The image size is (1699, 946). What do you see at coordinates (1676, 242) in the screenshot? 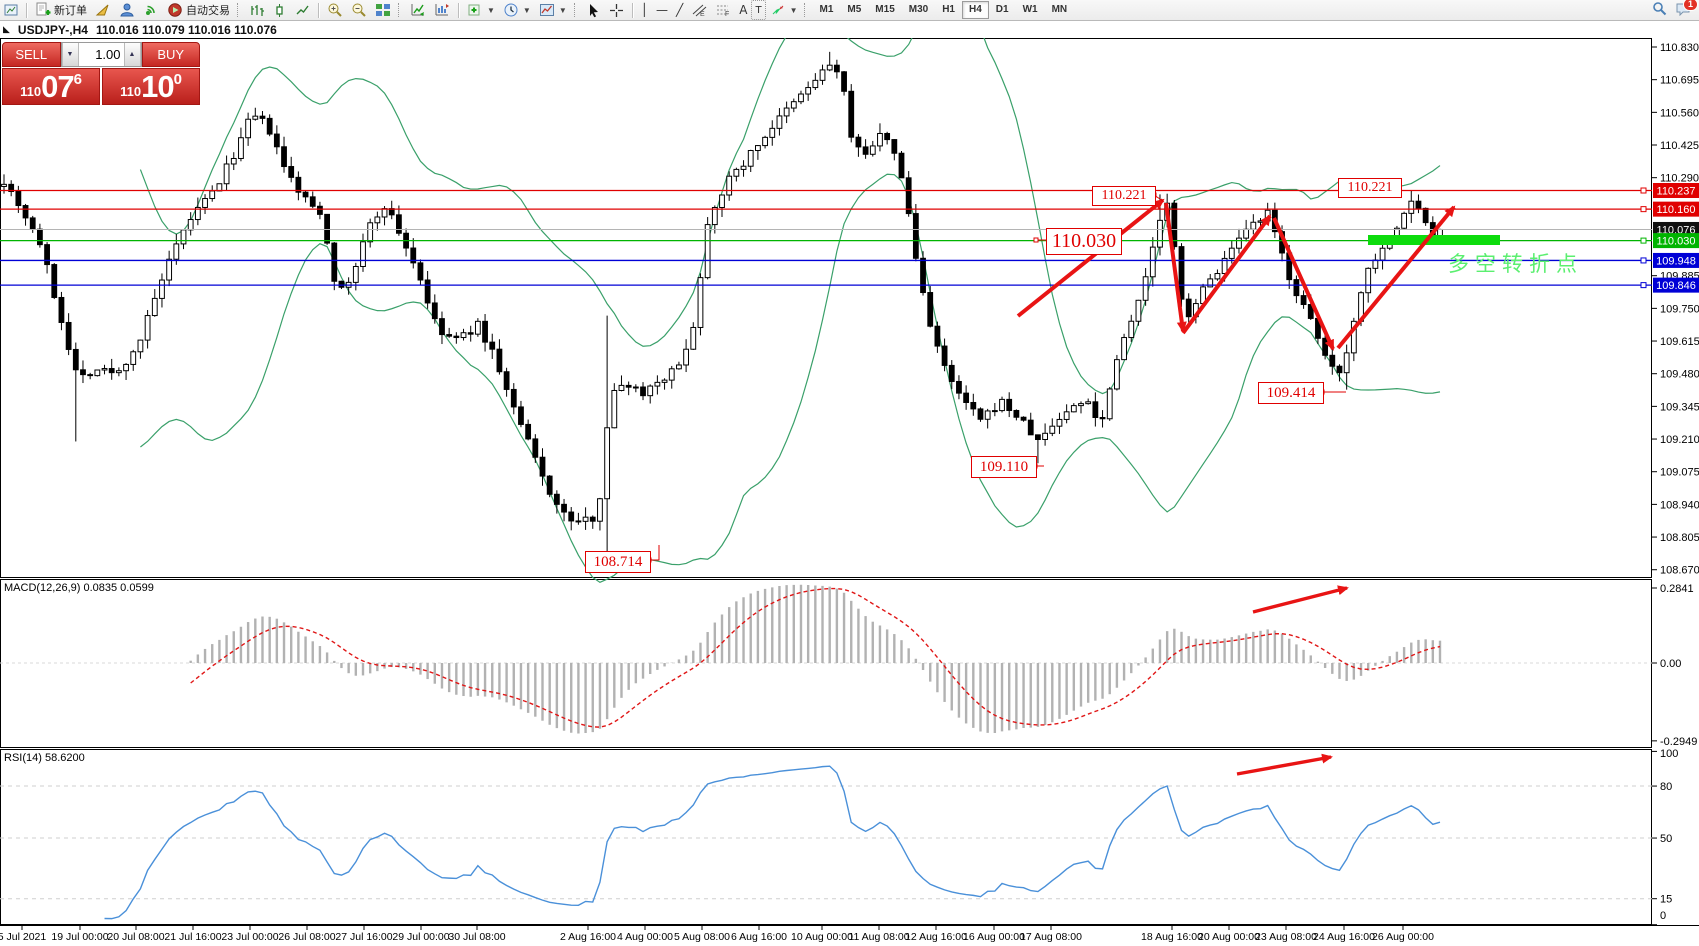
I see `svg-text: 110.030` at bounding box center [1676, 242].